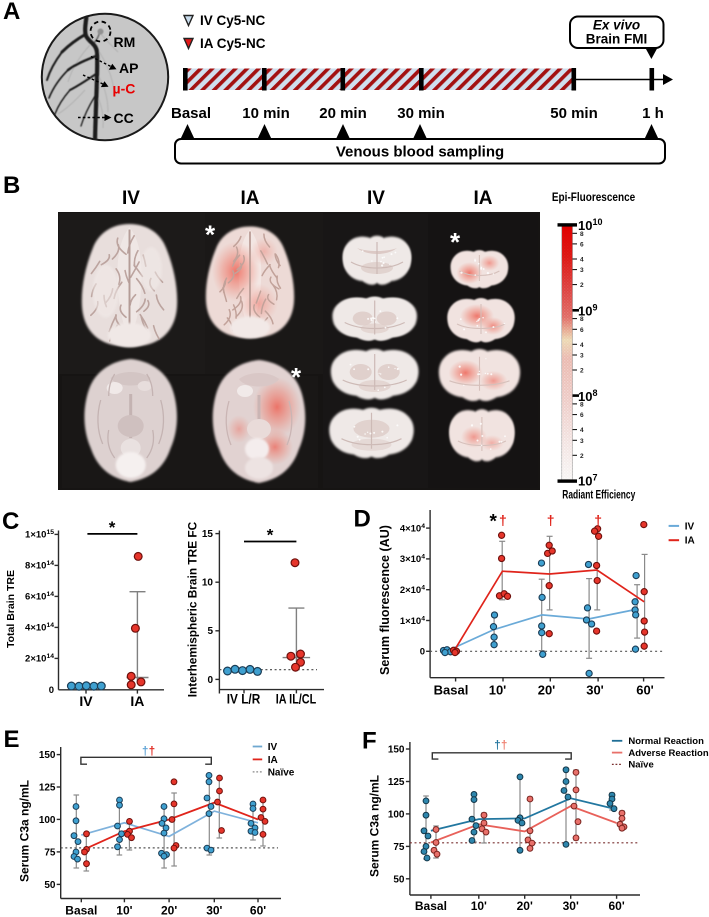  What do you see at coordinates (125, 42) in the screenshot?
I see `svg-text: RM` at bounding box center [125, 42].